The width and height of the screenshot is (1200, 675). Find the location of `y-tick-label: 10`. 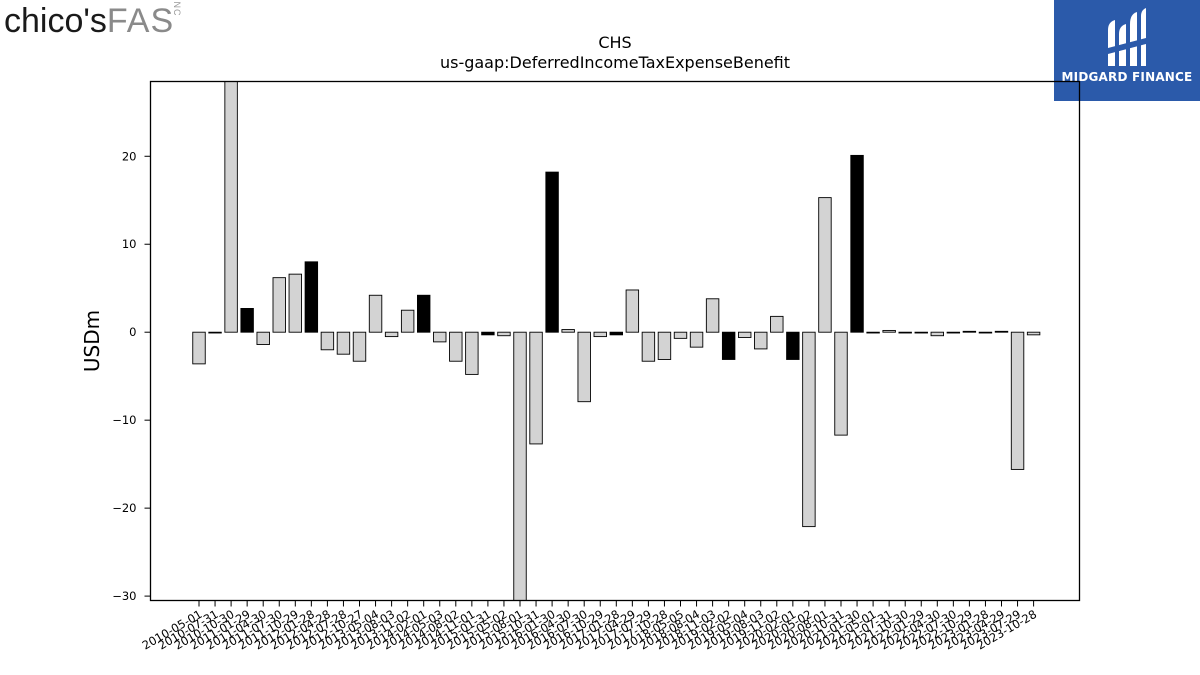

y-tick-label: 10 is located at coordinates (129, 244).